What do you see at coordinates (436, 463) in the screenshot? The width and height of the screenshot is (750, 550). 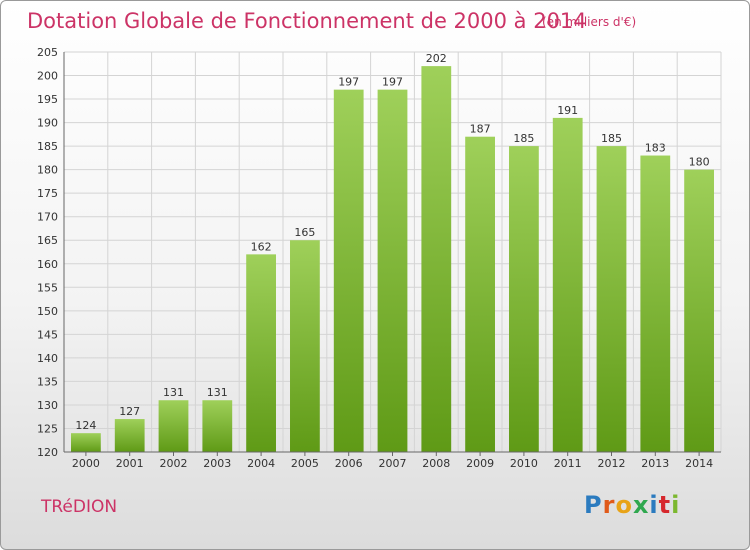 I see `x-tick-label: 2008` at bounding box center [436, 463].